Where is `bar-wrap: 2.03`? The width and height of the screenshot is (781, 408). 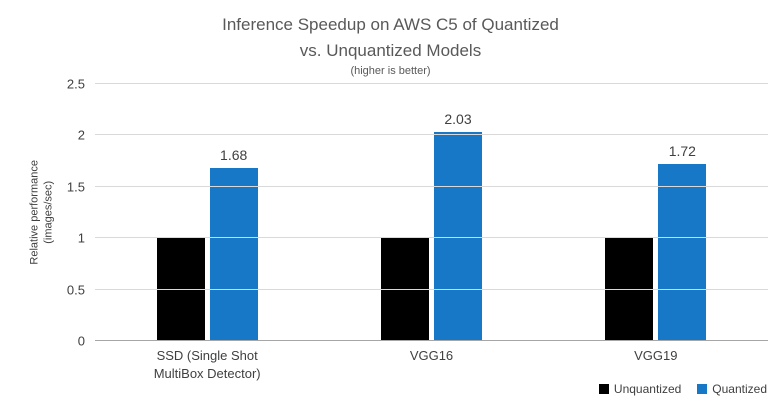
bar-wrap: 2.03 is located at coordinates (457, 212).